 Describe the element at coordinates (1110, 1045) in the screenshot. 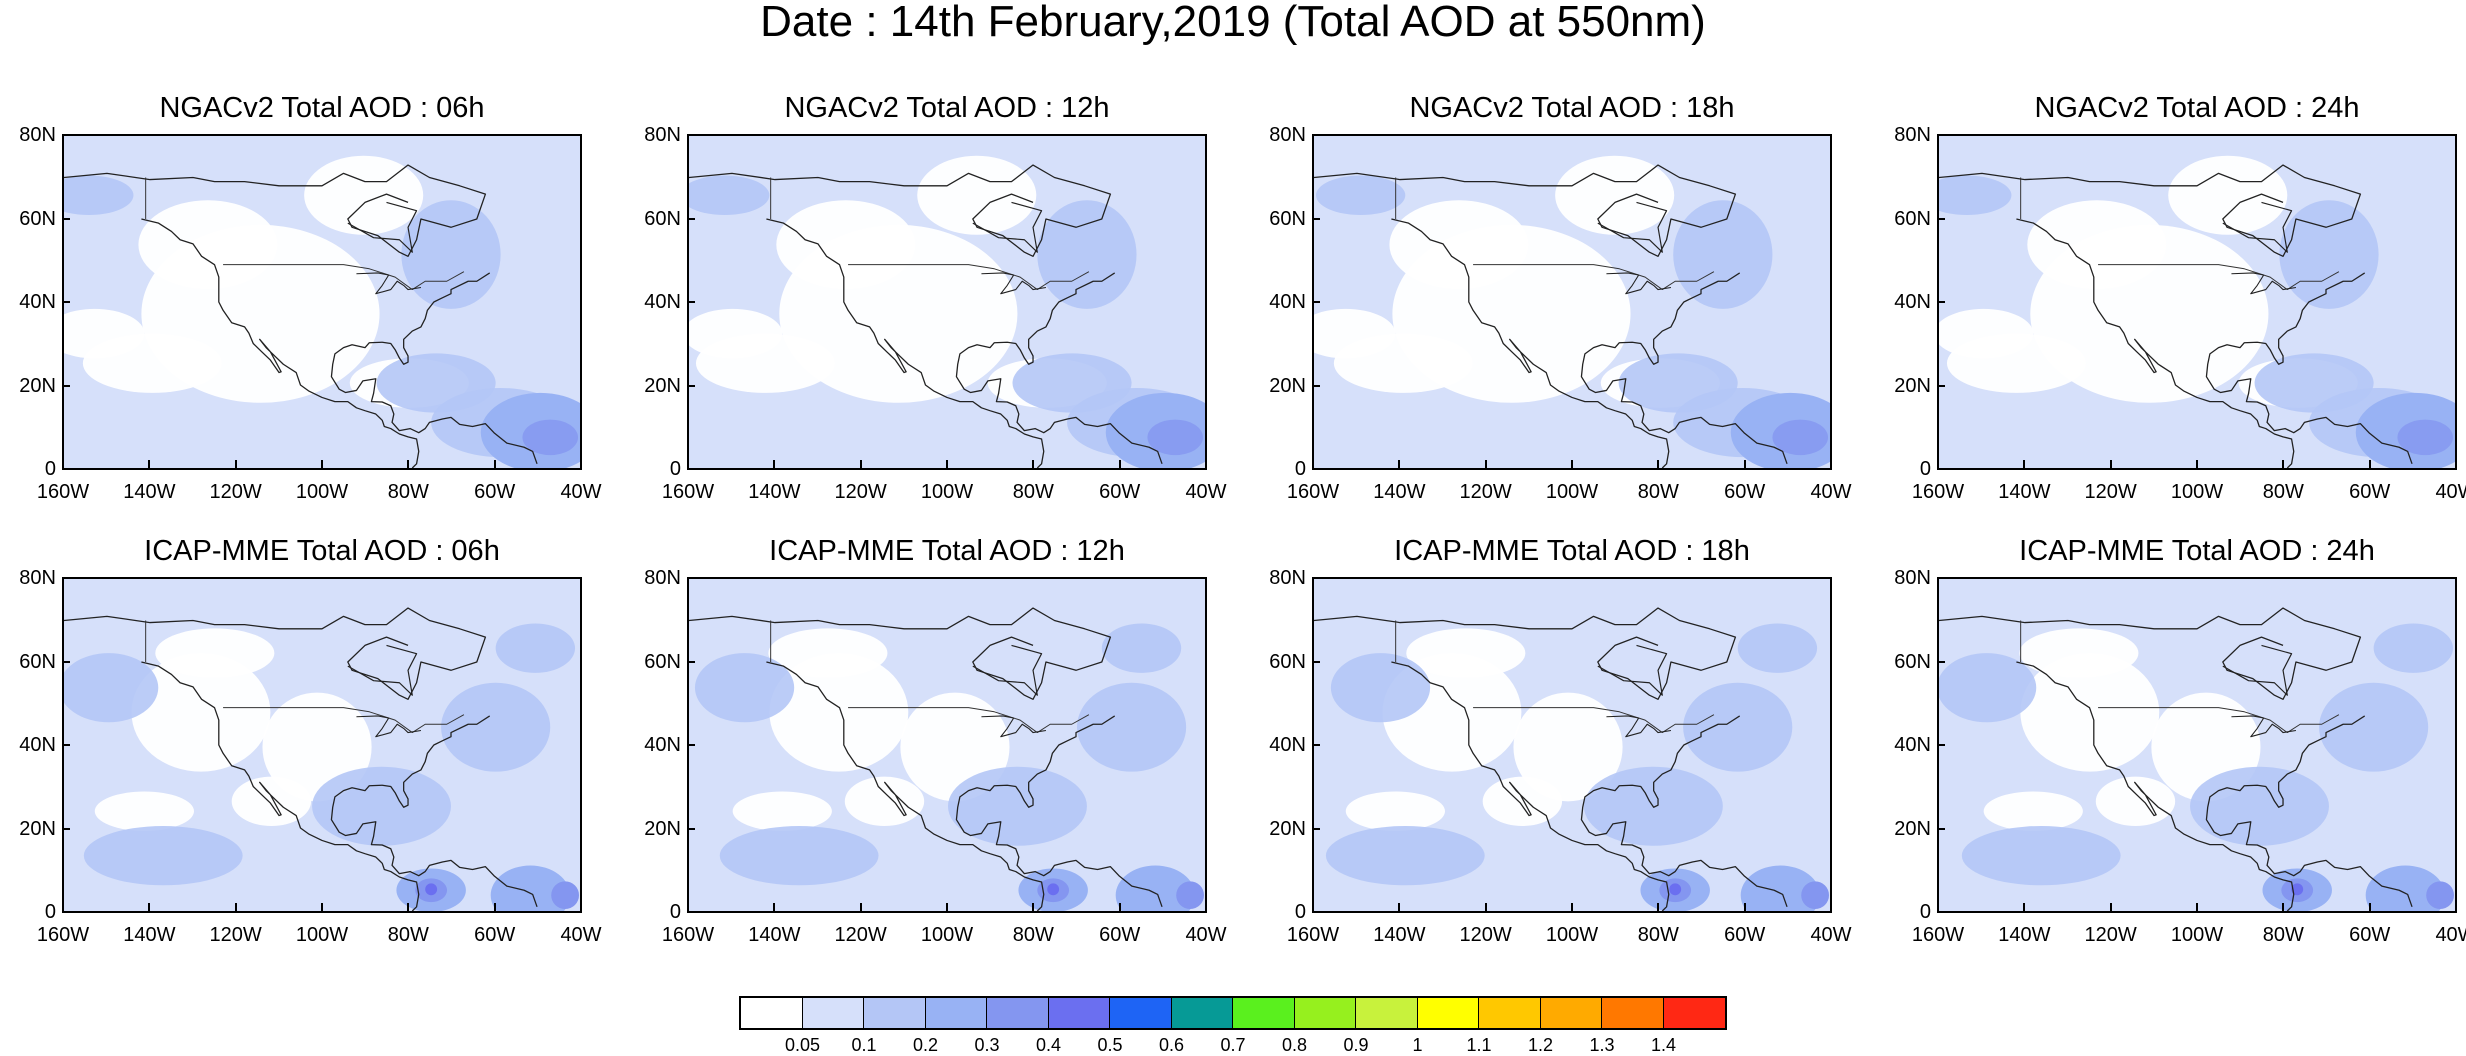

I see `colorbar-label: 0.5` at that location.